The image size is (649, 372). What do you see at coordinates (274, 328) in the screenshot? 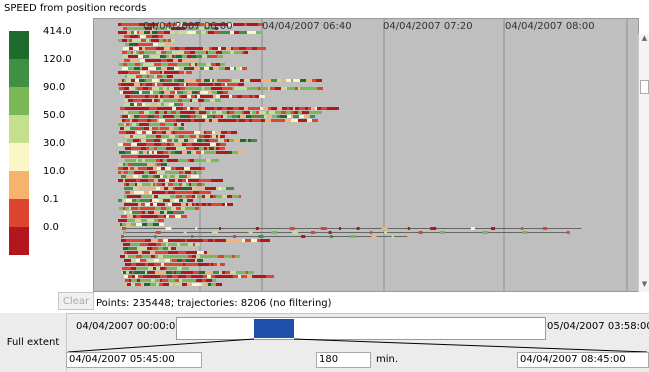
I see `time-slider-thumb` at bounding box center [274, 328].